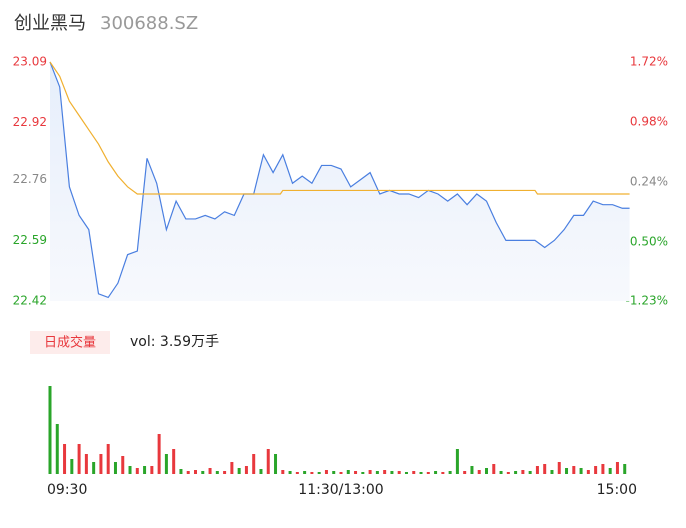  What do you see at coordinates (649, 62) in the screenshot?
I see `y2-tick-label: 1.72%` at bounding box center [649, 62].